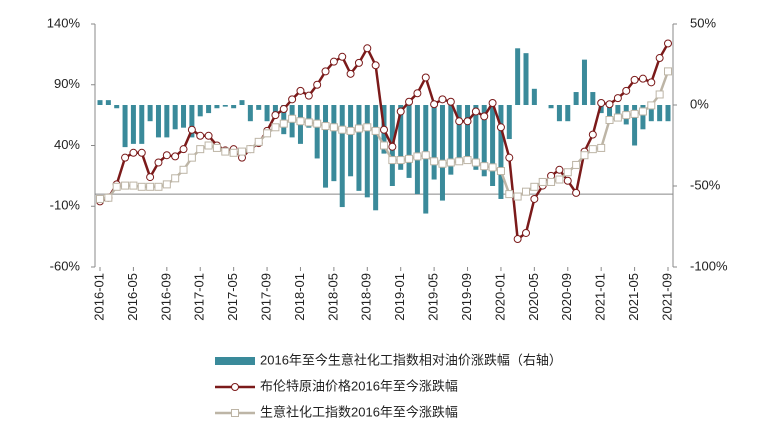  Describe the element at coordinates (399, 297) in the screenshot. I see `x-tick-label: 2019-01` at that location.